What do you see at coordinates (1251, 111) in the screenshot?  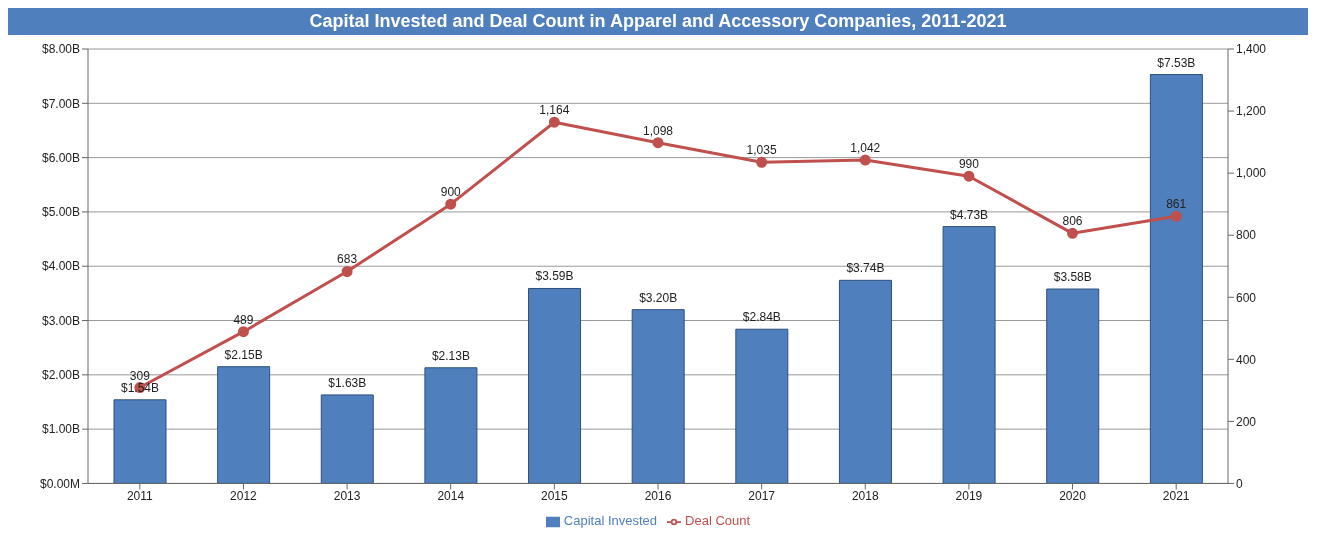 I see `y2-tick-label: 1,200` at bounding box center [1251, 111].